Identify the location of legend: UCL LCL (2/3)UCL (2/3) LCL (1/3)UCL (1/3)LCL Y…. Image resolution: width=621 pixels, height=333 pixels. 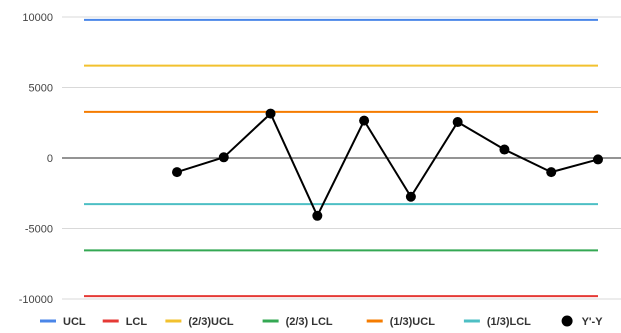
(322, 321).